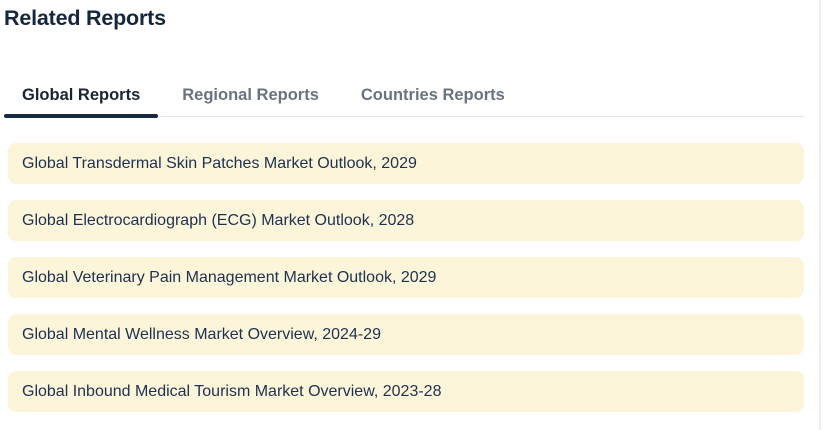  Describe the element at coordinates (85, 18) in the screenshot. I see `page-title: Related Reports` at that location.